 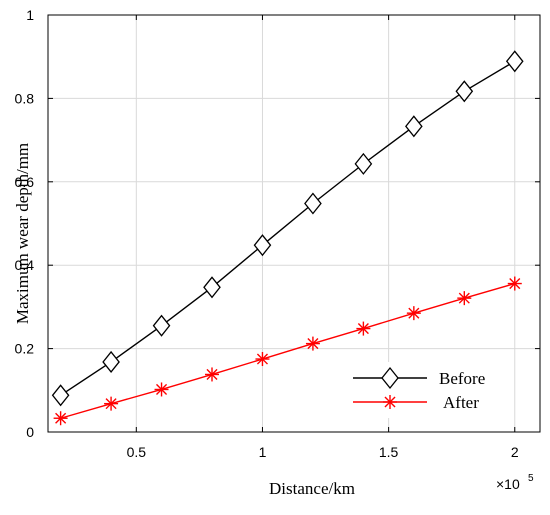 What do you see at coordinates (22, 233) in the screenshot?
I see `y-axis-label: Maximum wear depth/mm` at bounding box center [22, 233].